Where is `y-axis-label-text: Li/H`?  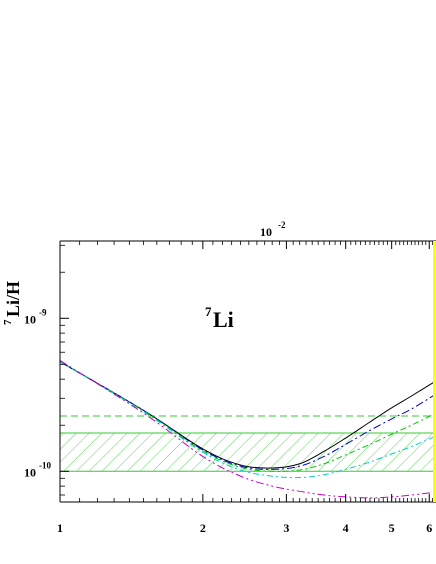 y-axis-label-text: Li/H is located at coordinates (13, 299).